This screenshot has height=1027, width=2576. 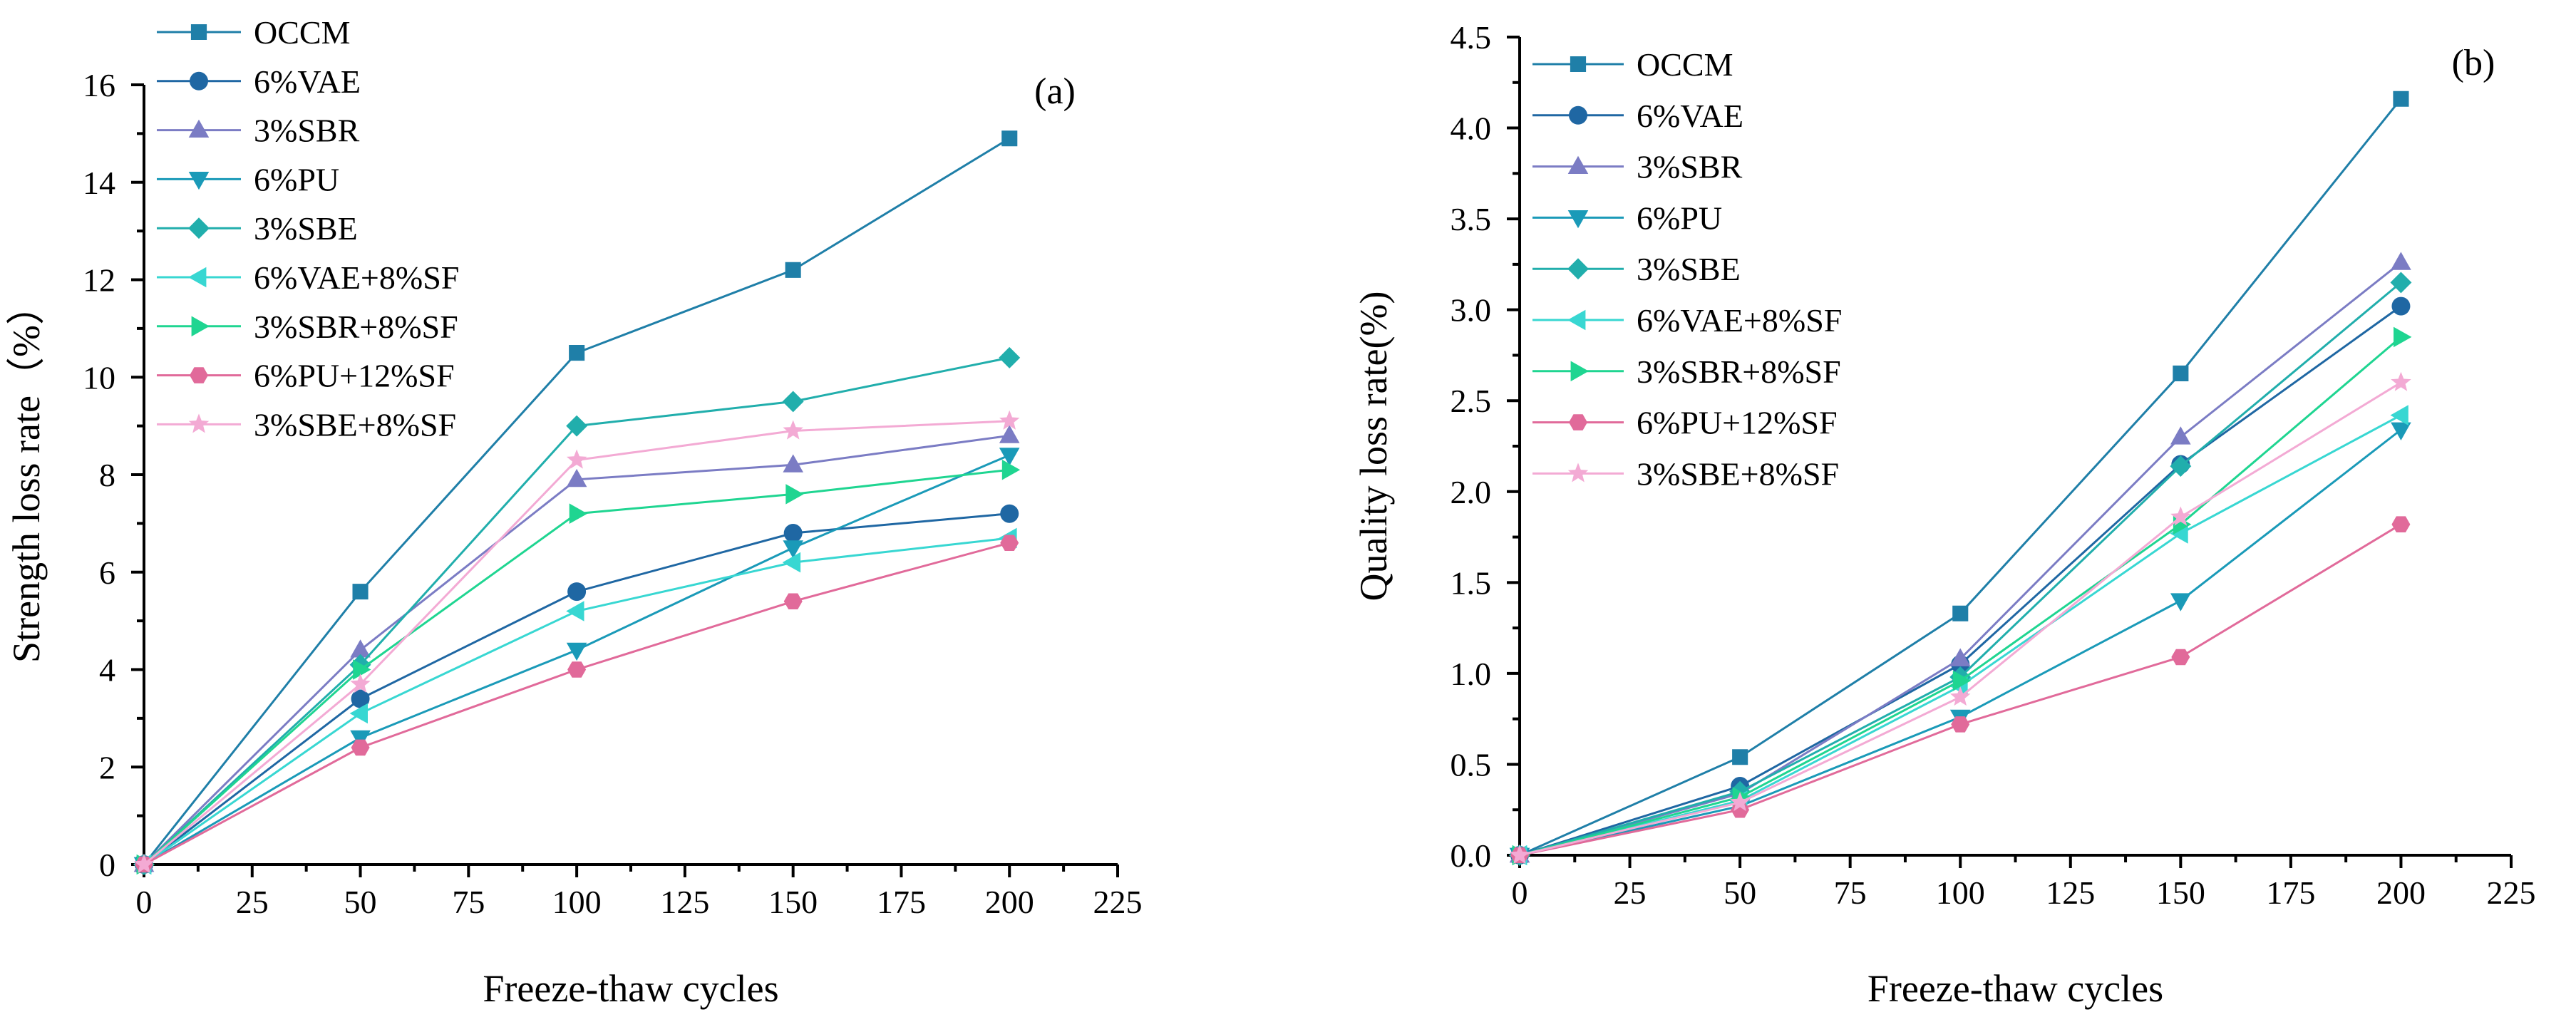 What do you see at coordinates (1578, 164) in the screenshot?
I see `b-legend-marker-3pctsbr` at bounding box center [1578, 164].